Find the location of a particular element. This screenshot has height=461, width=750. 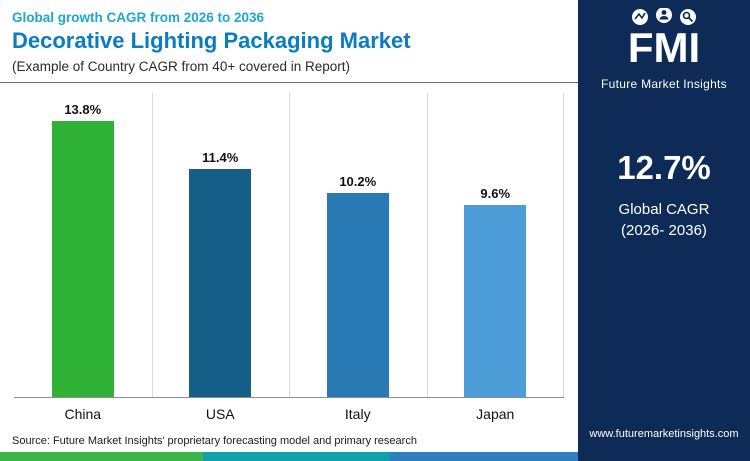

global-cagr-label-line1: Global CAGR is located at coordinates (664, 209).